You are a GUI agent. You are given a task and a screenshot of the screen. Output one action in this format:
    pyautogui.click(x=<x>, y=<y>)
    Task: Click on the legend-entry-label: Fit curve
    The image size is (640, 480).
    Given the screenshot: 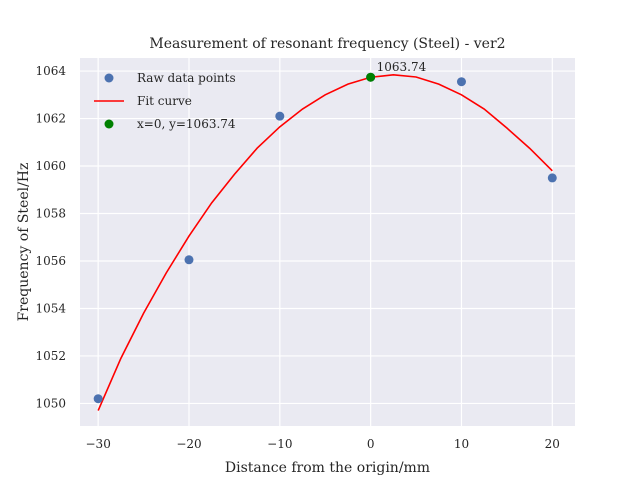 What is the action you would take?
    pyautogui.click(x=164, y=101)
    